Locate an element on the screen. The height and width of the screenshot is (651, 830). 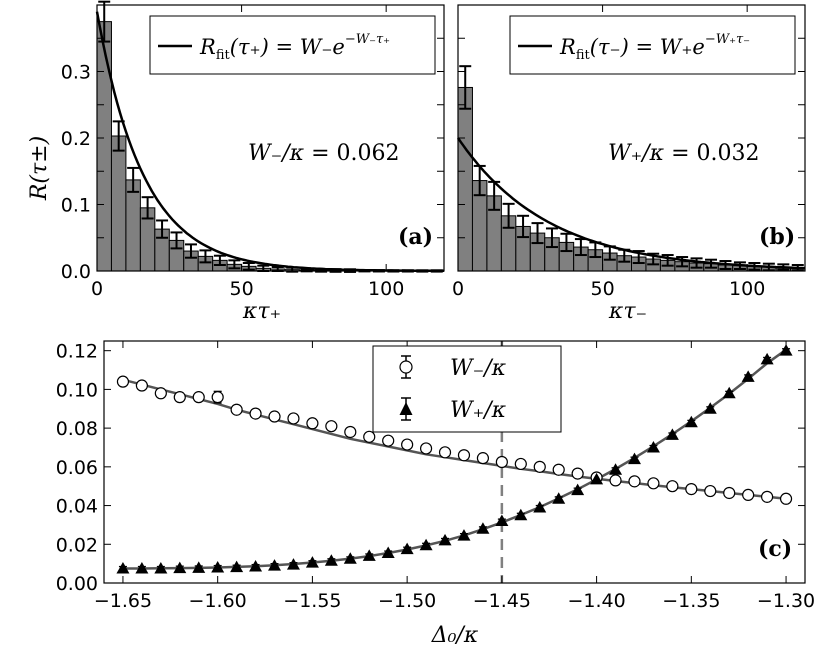
legend-marker-triangle is located at coordinates (406, 409).